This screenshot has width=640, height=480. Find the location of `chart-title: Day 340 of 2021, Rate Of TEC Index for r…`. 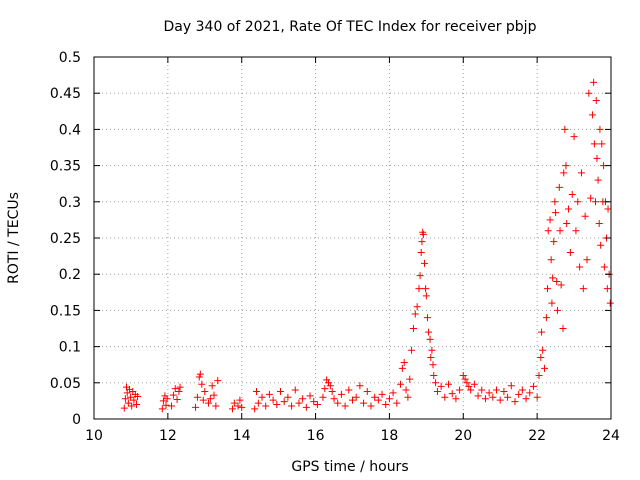

chart-title: Day 340 of 2021, Rate Of TEC Index for r… is located at coordinates (350, 27).